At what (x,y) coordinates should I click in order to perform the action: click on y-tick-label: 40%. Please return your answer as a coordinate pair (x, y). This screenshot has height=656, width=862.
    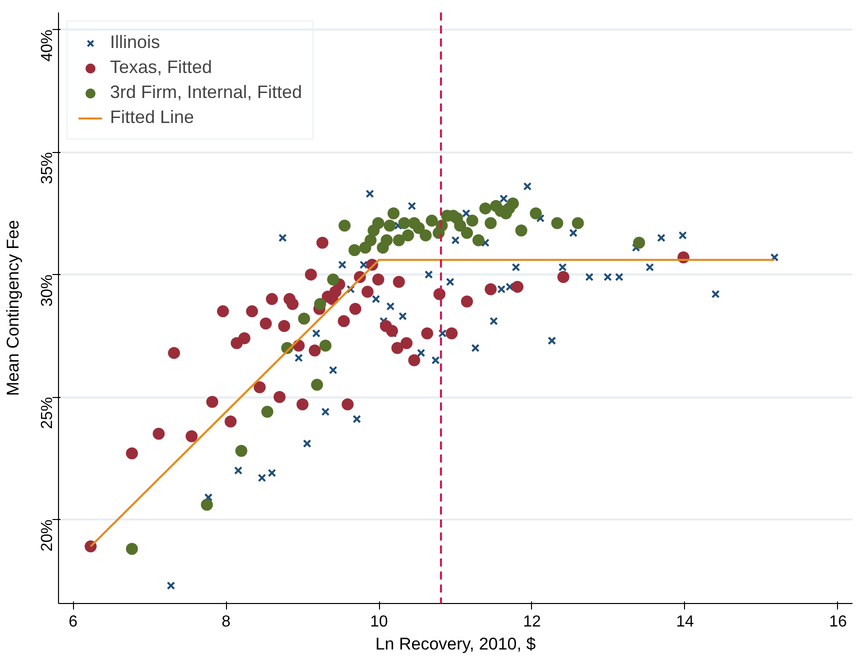
    Looking at the image, I should click on (47, 46).